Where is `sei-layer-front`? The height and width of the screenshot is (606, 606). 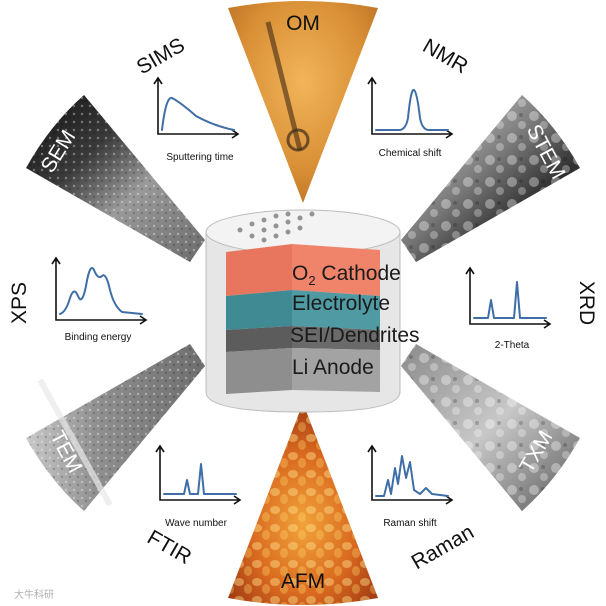
sei-layer-front is located at coordinates (336, 338).